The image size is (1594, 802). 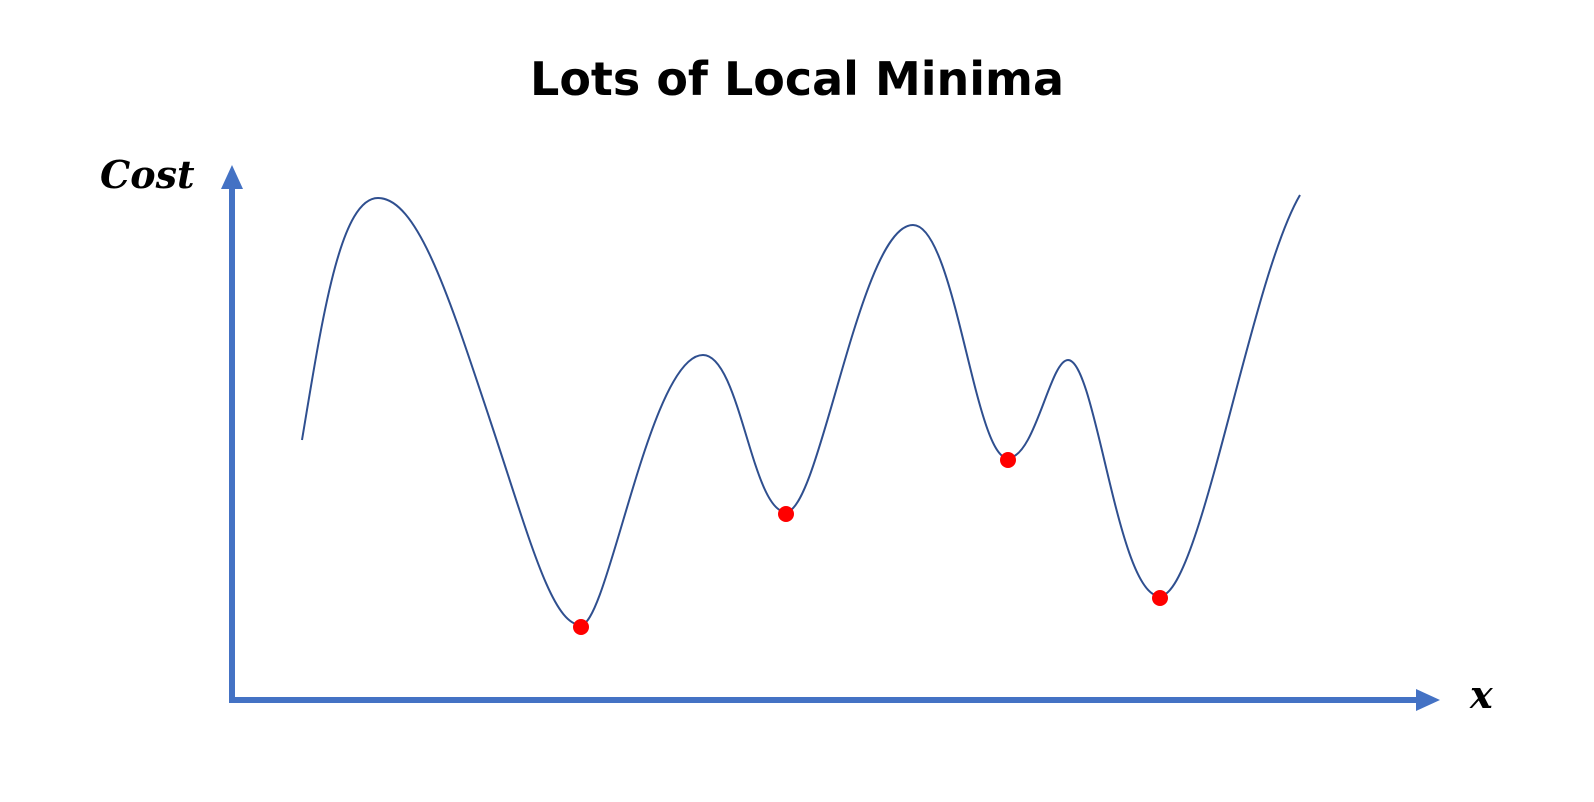 I want to click on y-axis-label: Cost, so click(x=147, y=174).